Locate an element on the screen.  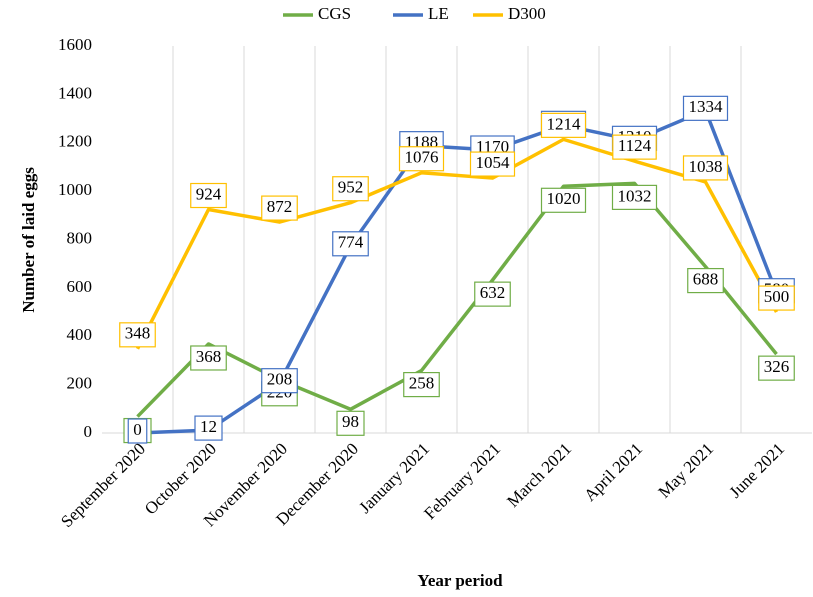
data-label-text: 500 is located at coordinates (777, 296).